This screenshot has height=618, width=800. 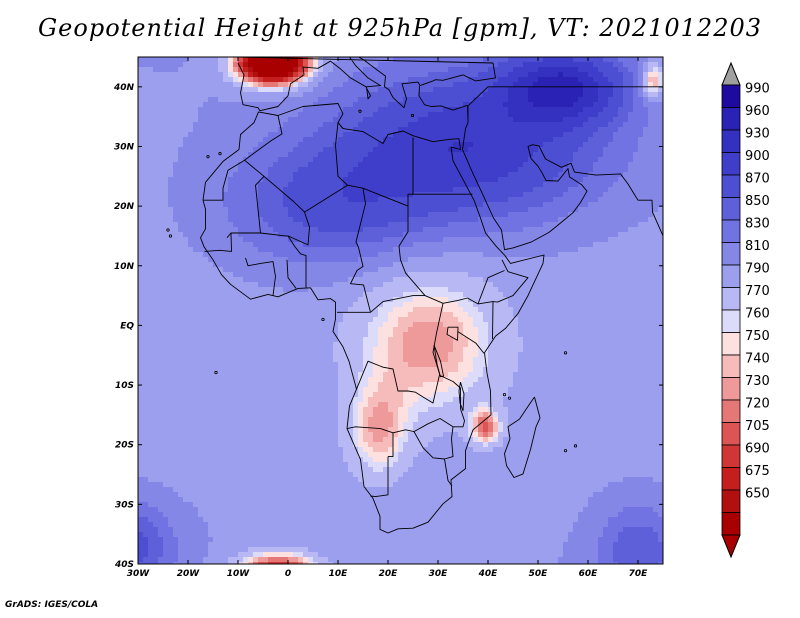 What do you see at coordinates (757, 449) in the screenshot?
I see `colorbar-level-label: 690` at bounding box center [757, 449].